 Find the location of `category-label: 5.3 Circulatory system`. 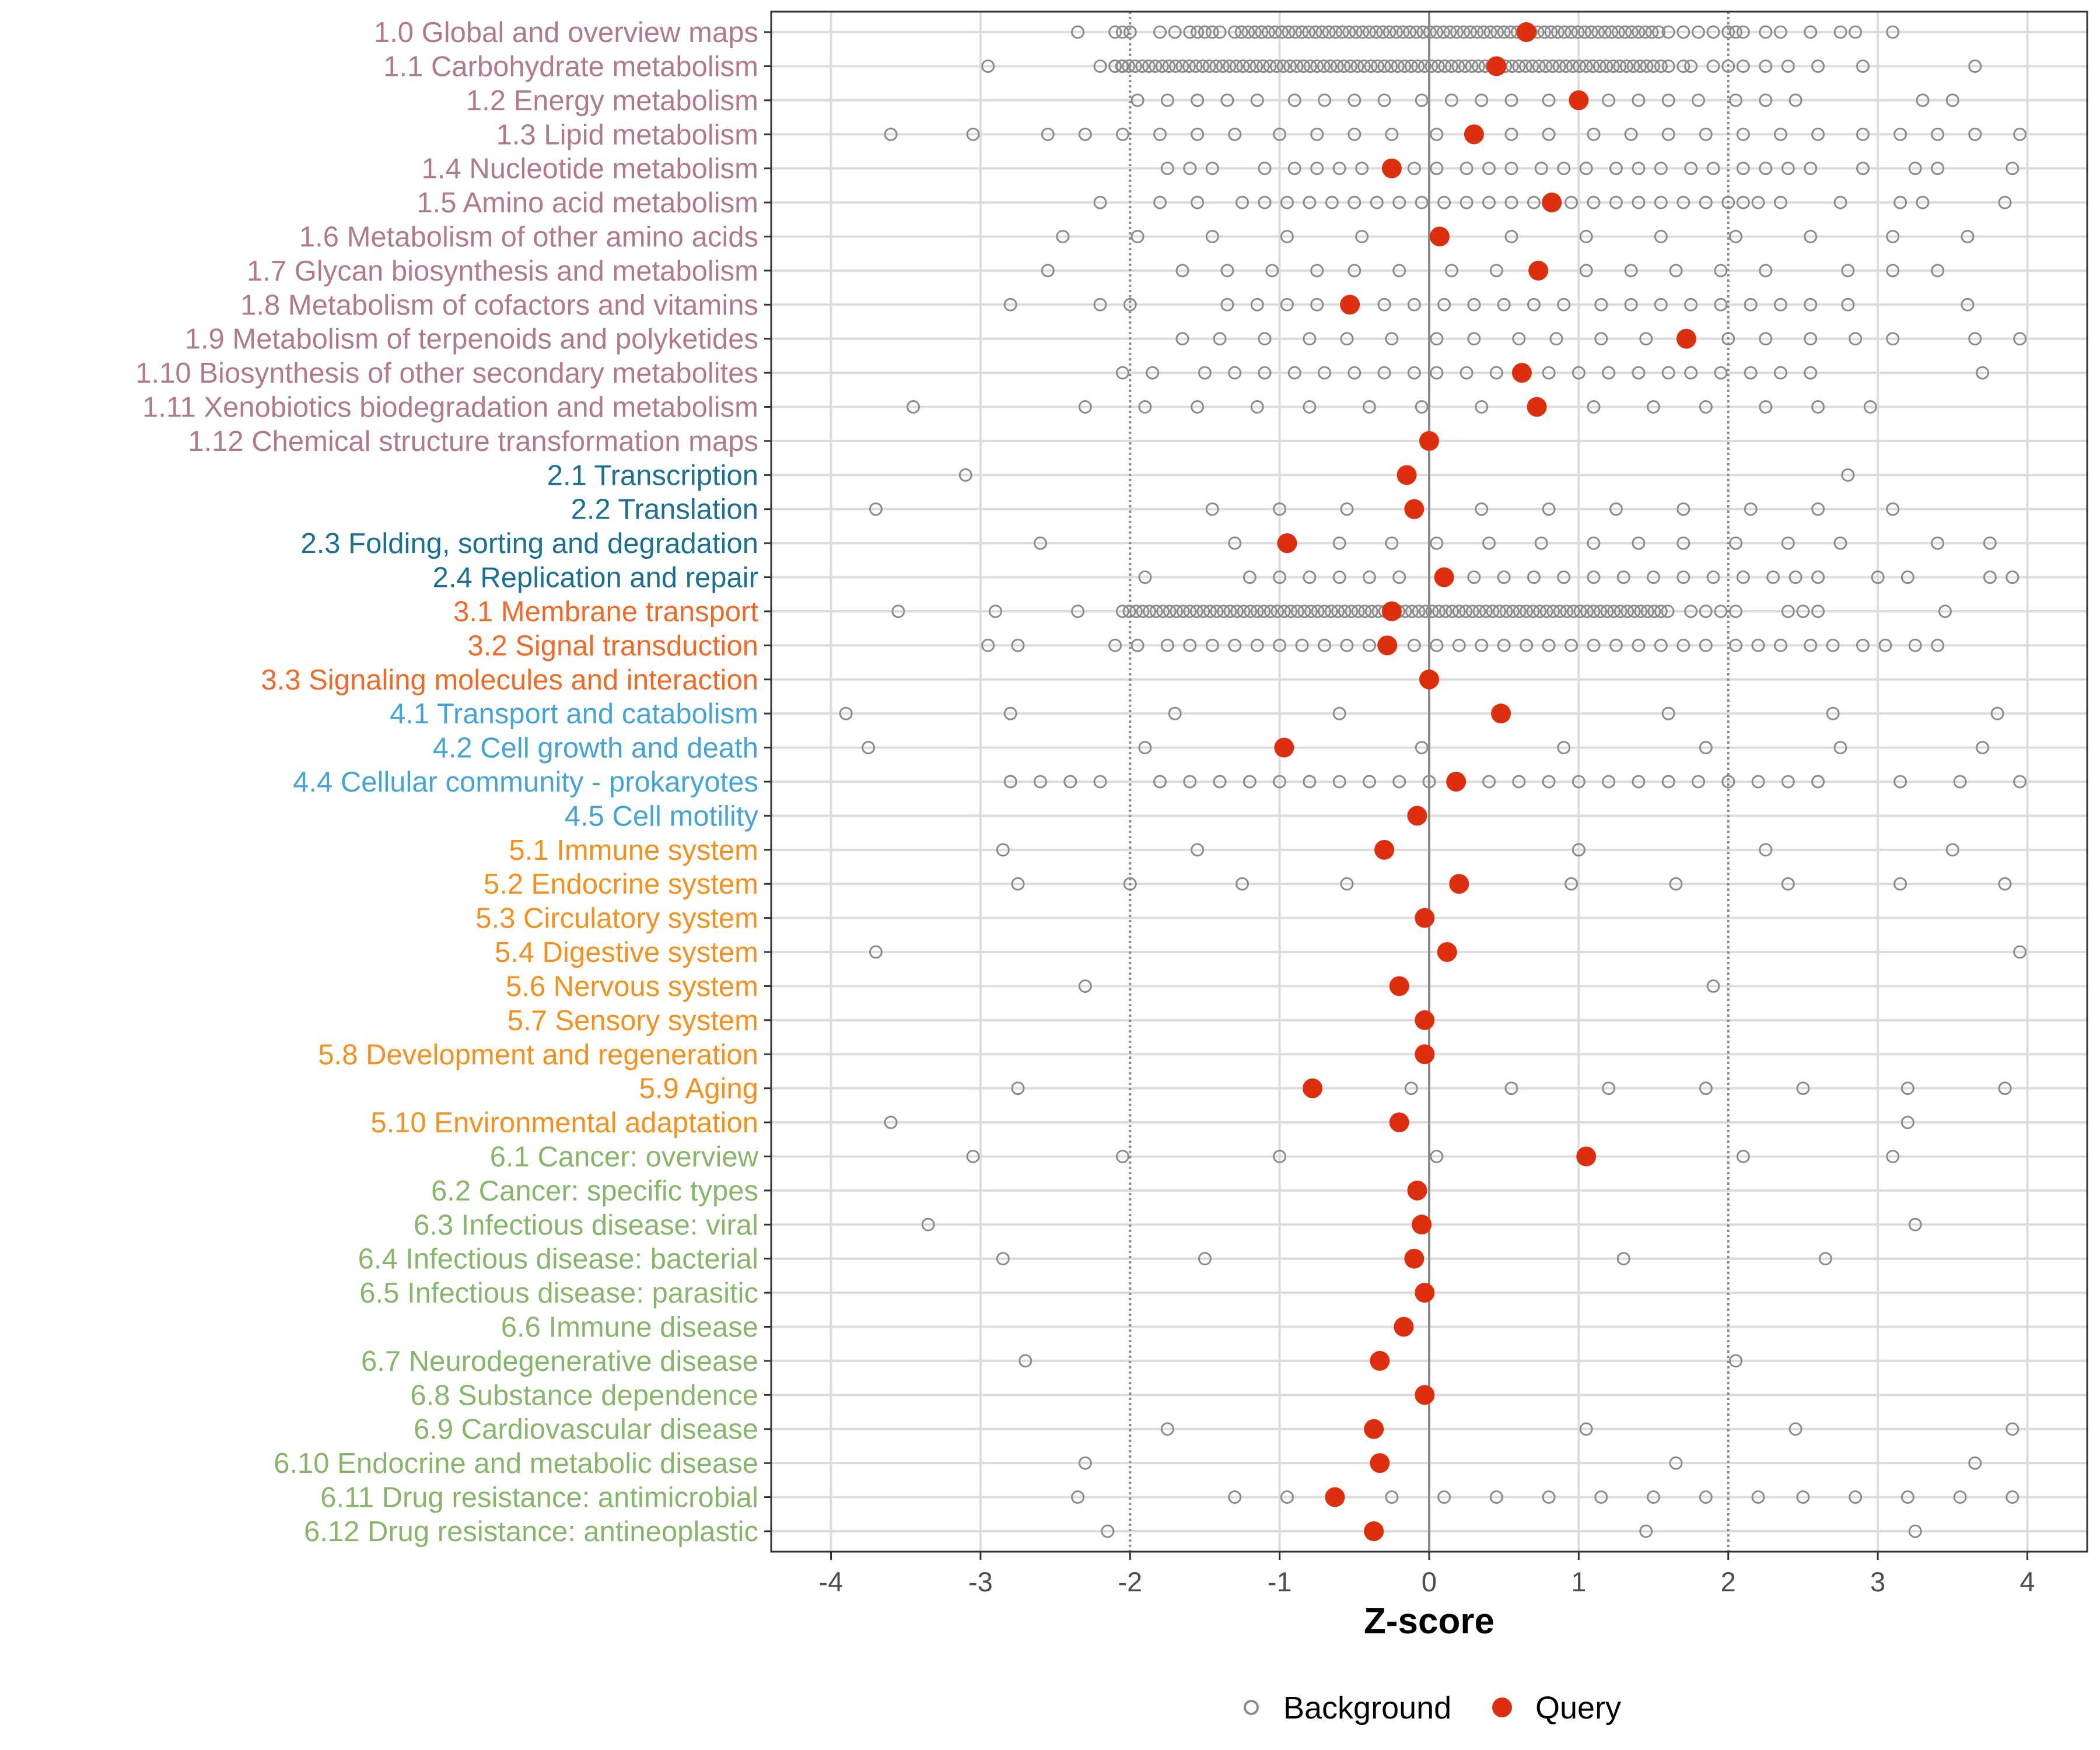

category-label: 5.3 Circulatory system is located at coordinates (617, 919).